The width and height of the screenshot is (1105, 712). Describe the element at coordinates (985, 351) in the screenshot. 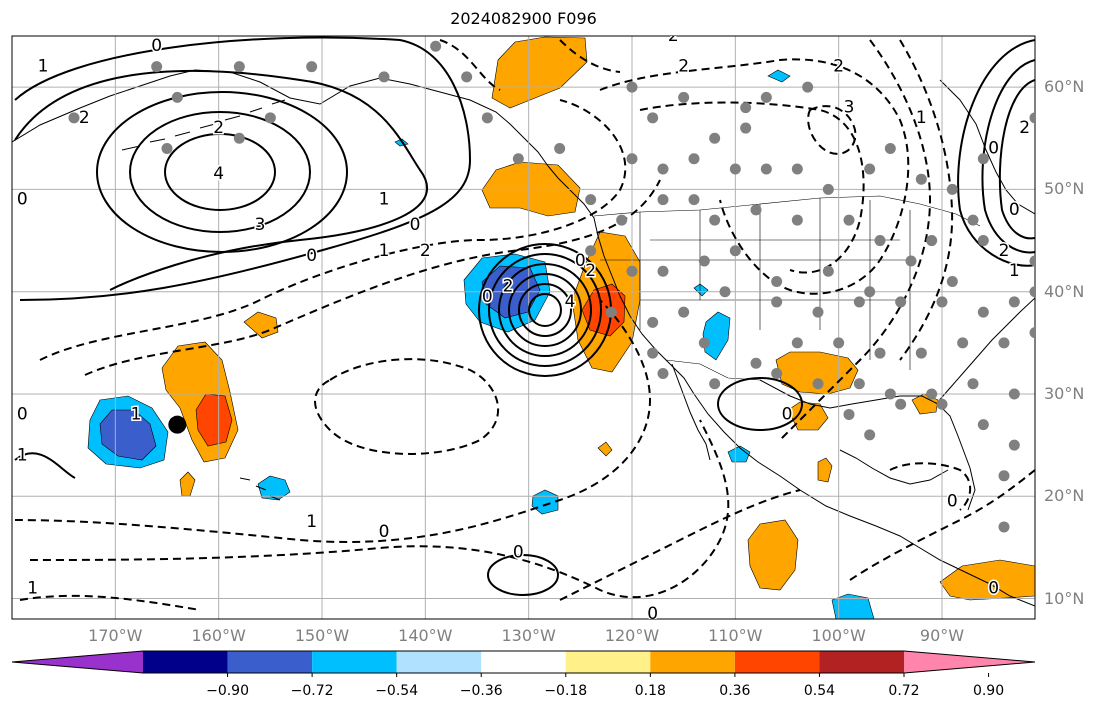

I see `coast-east` at that location.